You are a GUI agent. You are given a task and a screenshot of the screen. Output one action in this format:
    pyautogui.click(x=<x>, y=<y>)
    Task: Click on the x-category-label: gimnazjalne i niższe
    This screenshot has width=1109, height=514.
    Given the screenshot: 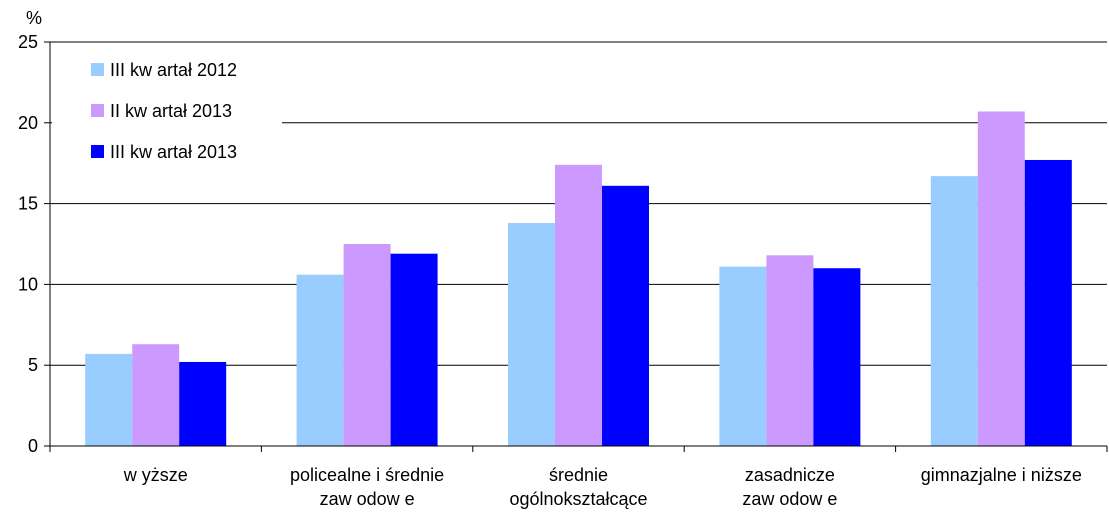 What is the action you would take?
    pyautogui.click(x=1001, y=475)
    